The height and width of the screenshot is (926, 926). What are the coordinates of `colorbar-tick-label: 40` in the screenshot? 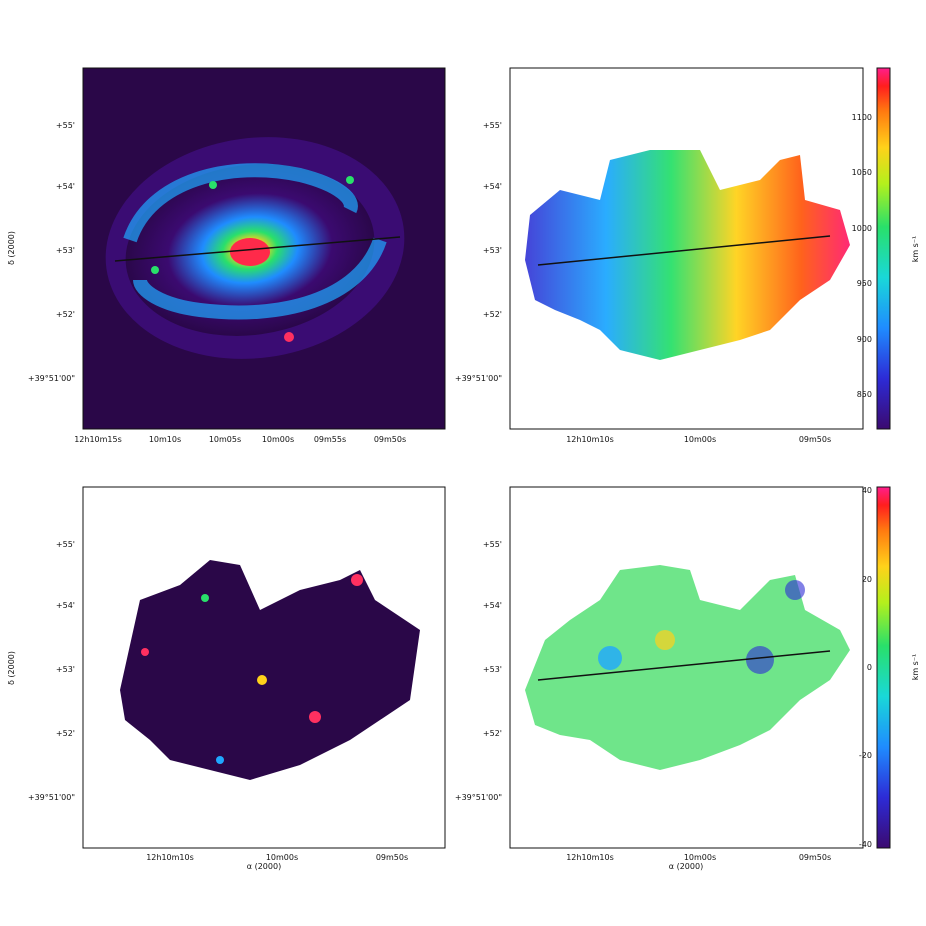 It's located at (867, 490).